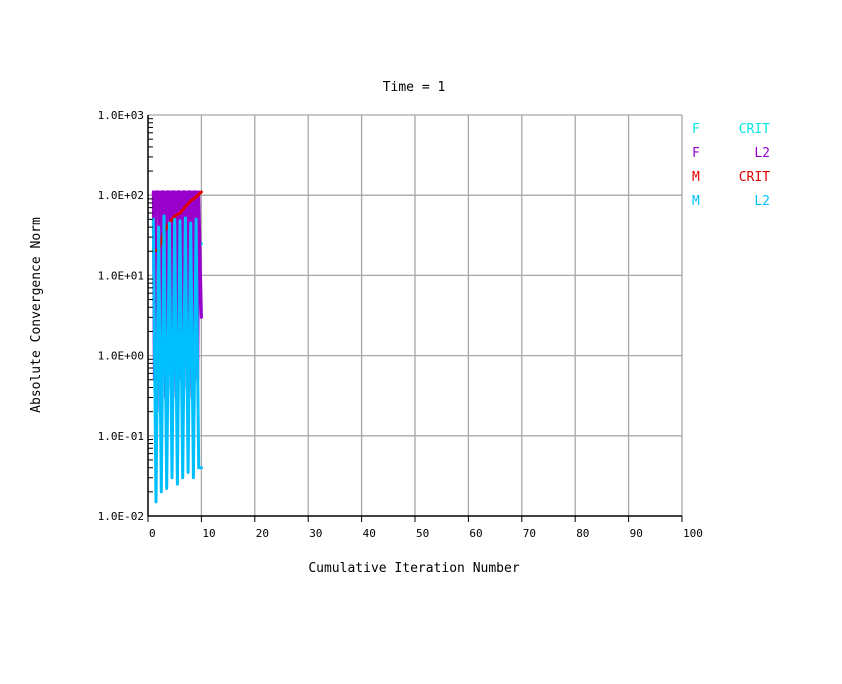 This screenshot has width=842, height=684. I want to click on x-tick-label: 70, so click(529, 533).